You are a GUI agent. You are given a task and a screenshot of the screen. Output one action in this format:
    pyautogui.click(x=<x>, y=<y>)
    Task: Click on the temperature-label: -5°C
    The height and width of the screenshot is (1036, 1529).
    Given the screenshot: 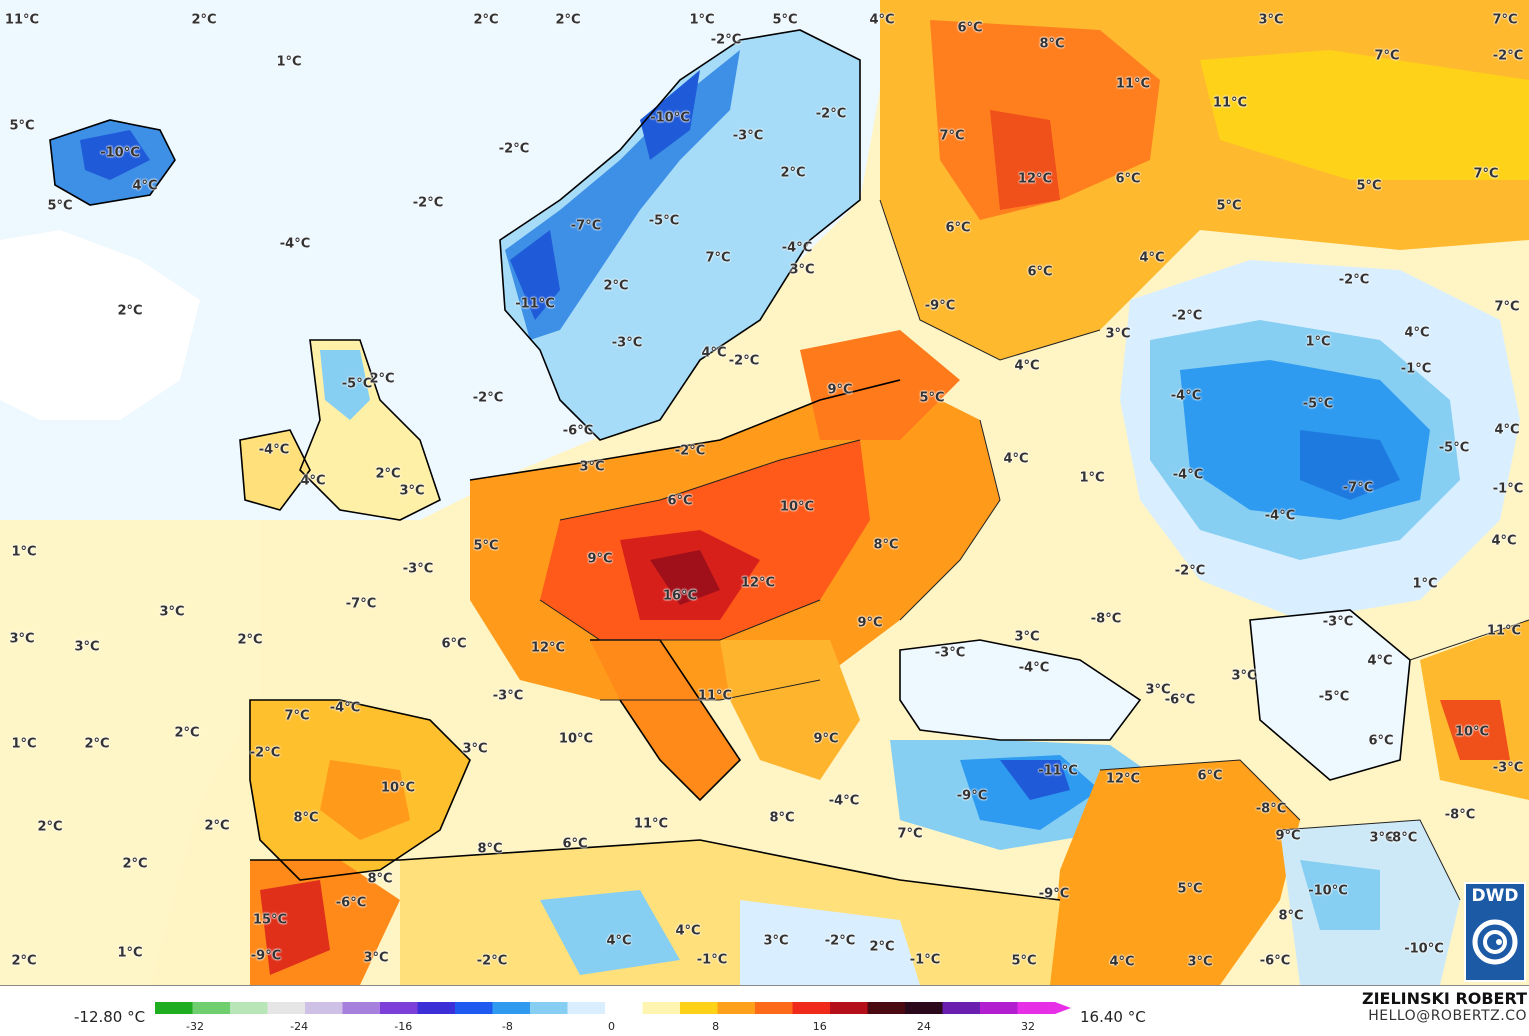 What is the action you would take?
    pyautogui.click(x=1318, y=404)
    